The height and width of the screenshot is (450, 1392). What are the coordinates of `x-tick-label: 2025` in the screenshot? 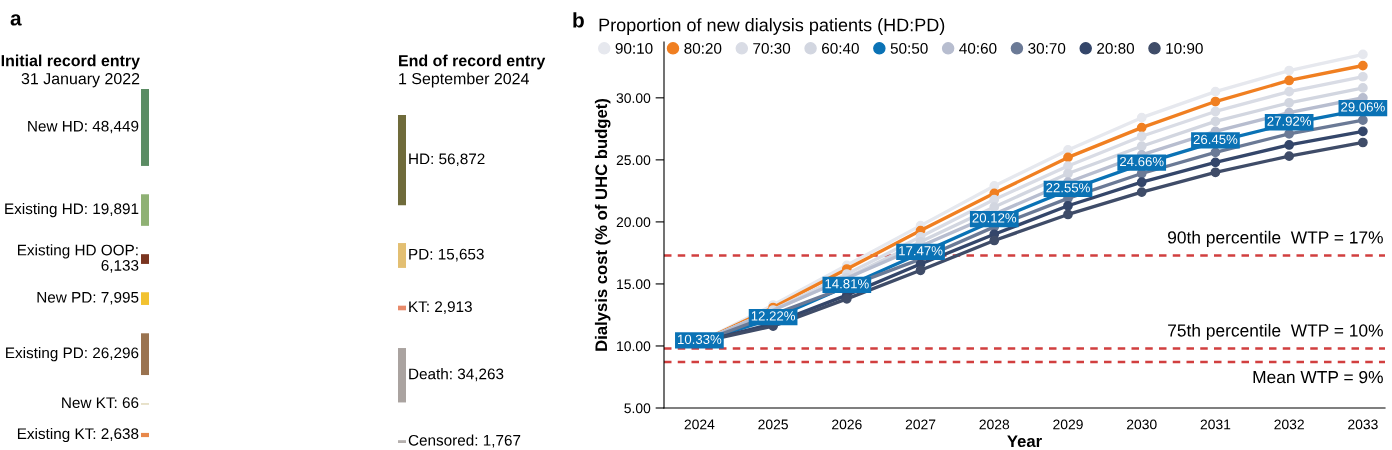 It's located at (773, 424).